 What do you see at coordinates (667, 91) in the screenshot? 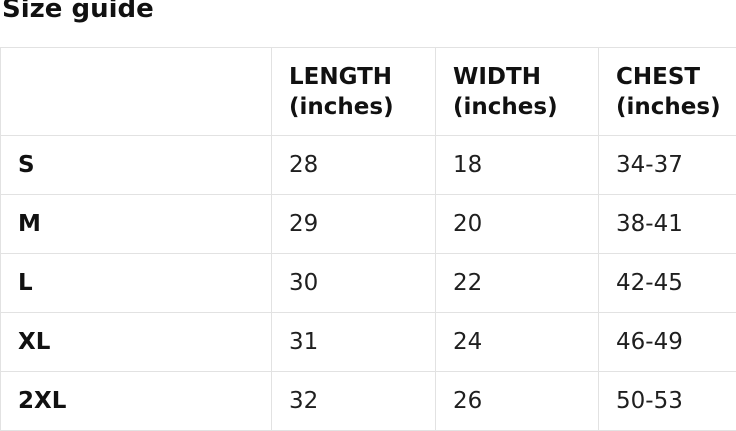
I see `header-cell-chest: CHEST (inches)` at bounding box center [667, 91].